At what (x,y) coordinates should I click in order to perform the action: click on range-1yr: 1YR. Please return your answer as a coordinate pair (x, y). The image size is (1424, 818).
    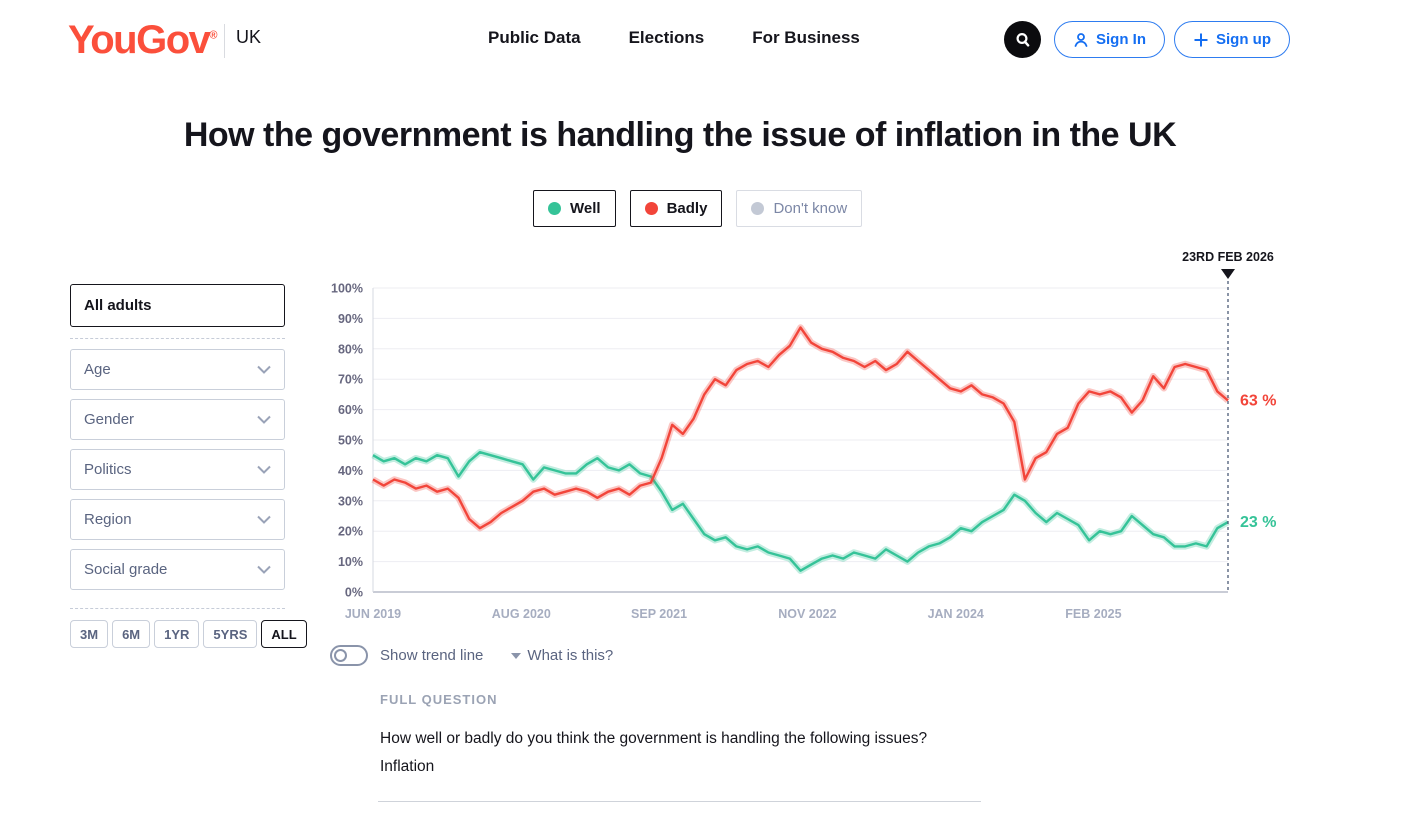
    Looking at the image, I should click on (177, 634).